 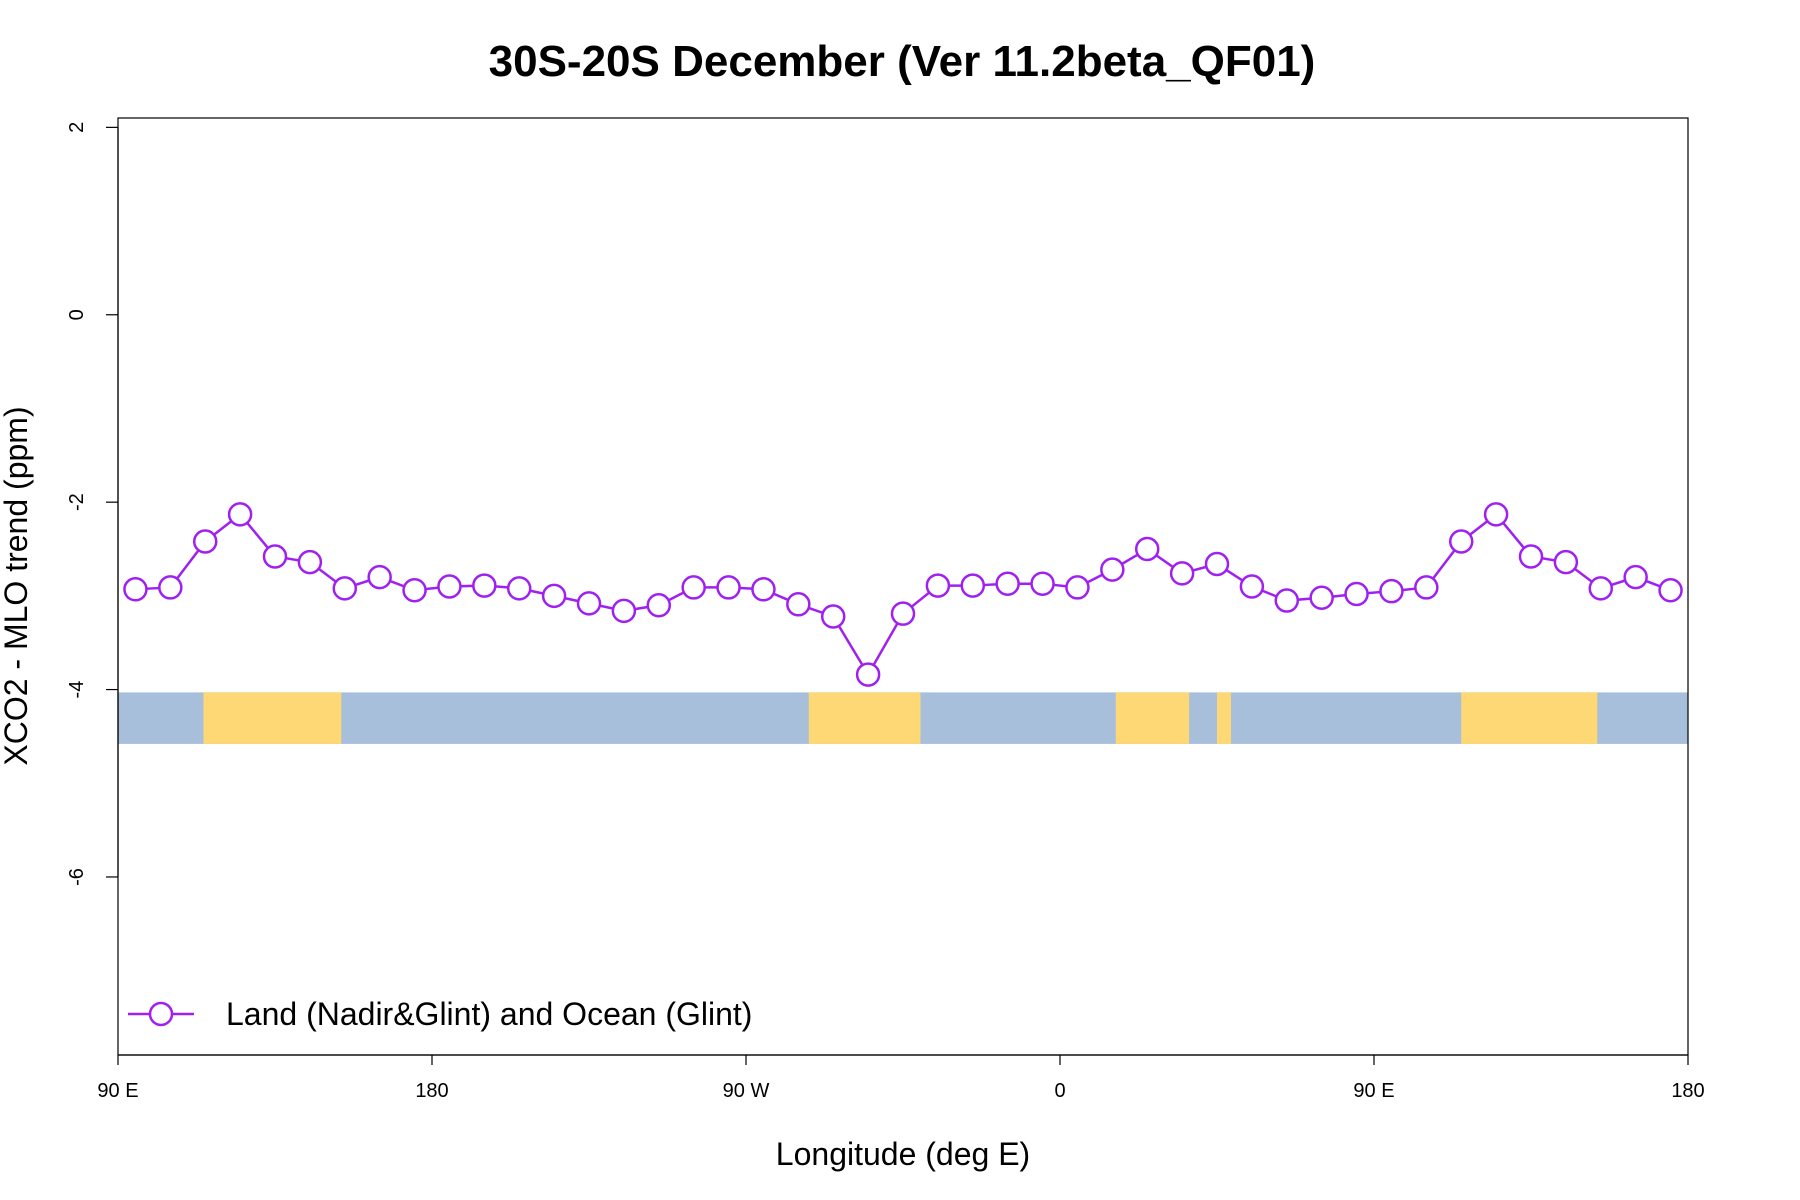 I want to click on legend-label: Land (Nadir&Glint) and Ocean (Glint), so click(x=489, y=1014).